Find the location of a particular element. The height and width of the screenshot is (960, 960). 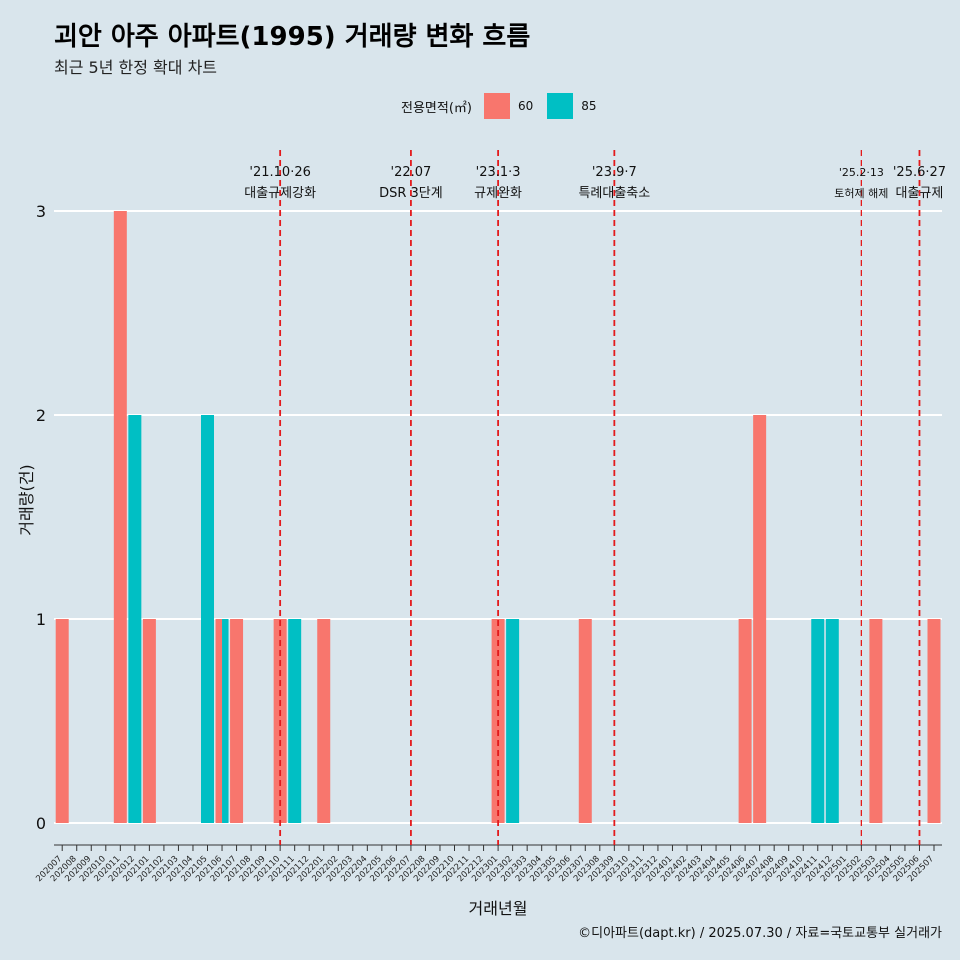

event-date-label: '23.9·7 is located at coordinates (614, 172).